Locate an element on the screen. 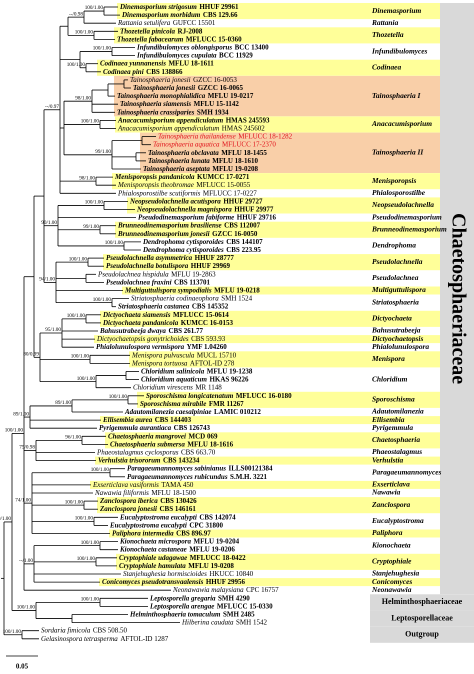 This screenshot has width=474, height=674. taxon-name: Neopseudolachnella acutispora is located at coordinates (175, 201).